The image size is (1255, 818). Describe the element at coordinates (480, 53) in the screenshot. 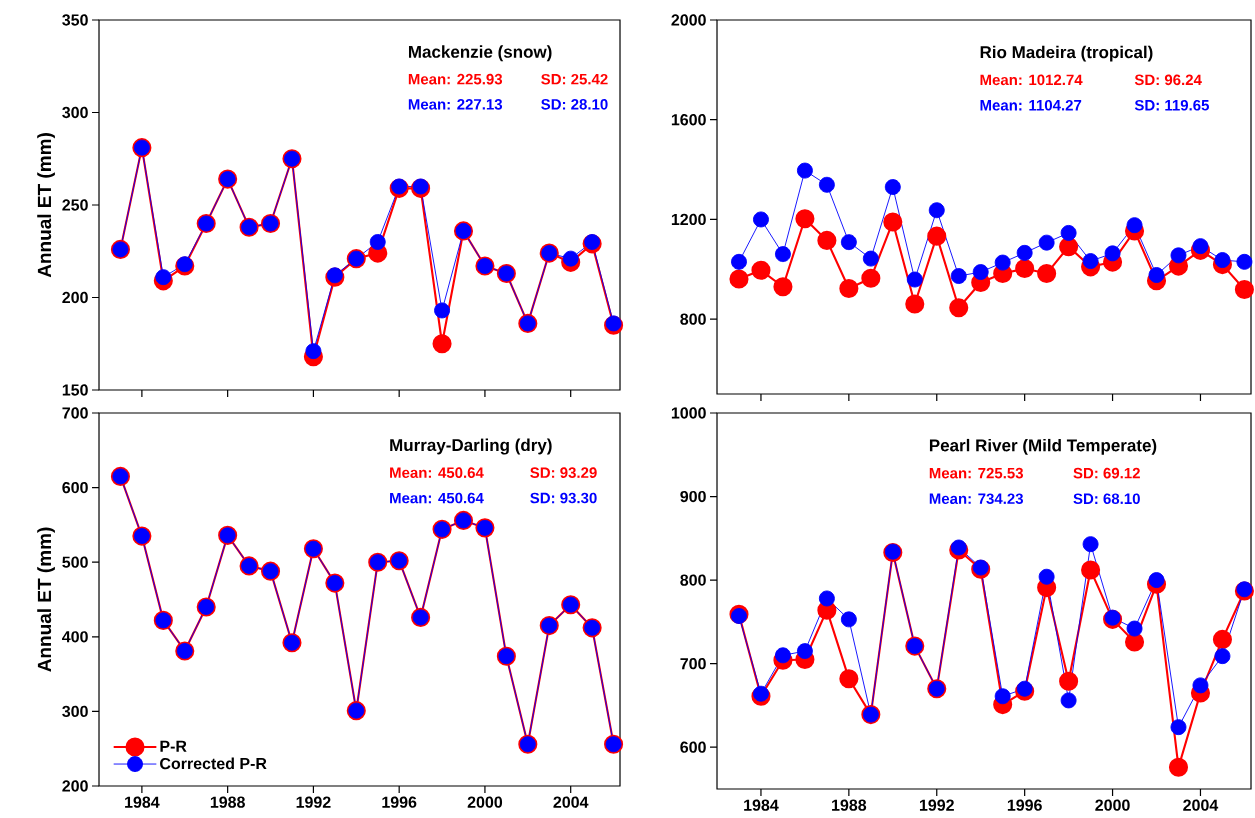

I see `text: Mackenzie (snow)` at that location.